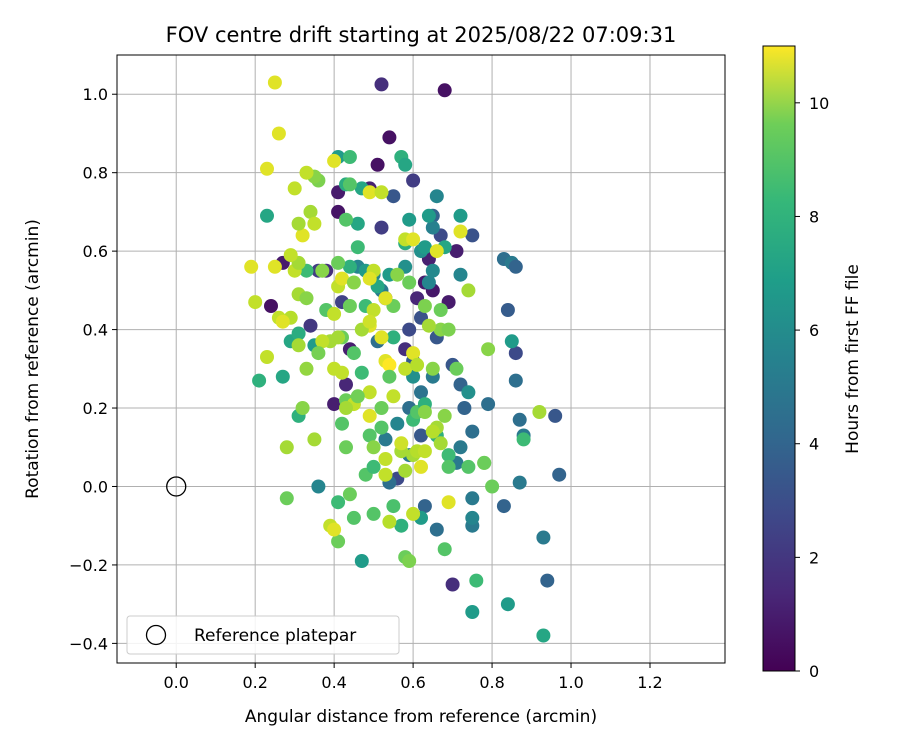 This screenshot has height=750, width=900. Describe the element at coordinates (156, 635) in the screenshot. I see `legend-marker-icon` at that location.